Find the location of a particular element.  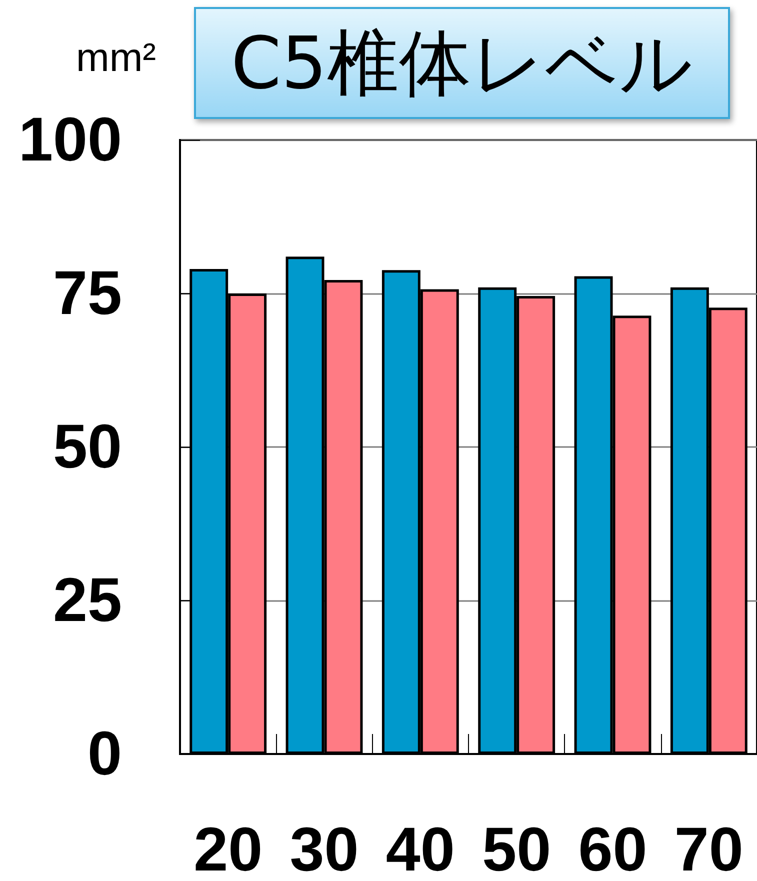

y-tick-label: 25 is located at coordinates (87, 600).